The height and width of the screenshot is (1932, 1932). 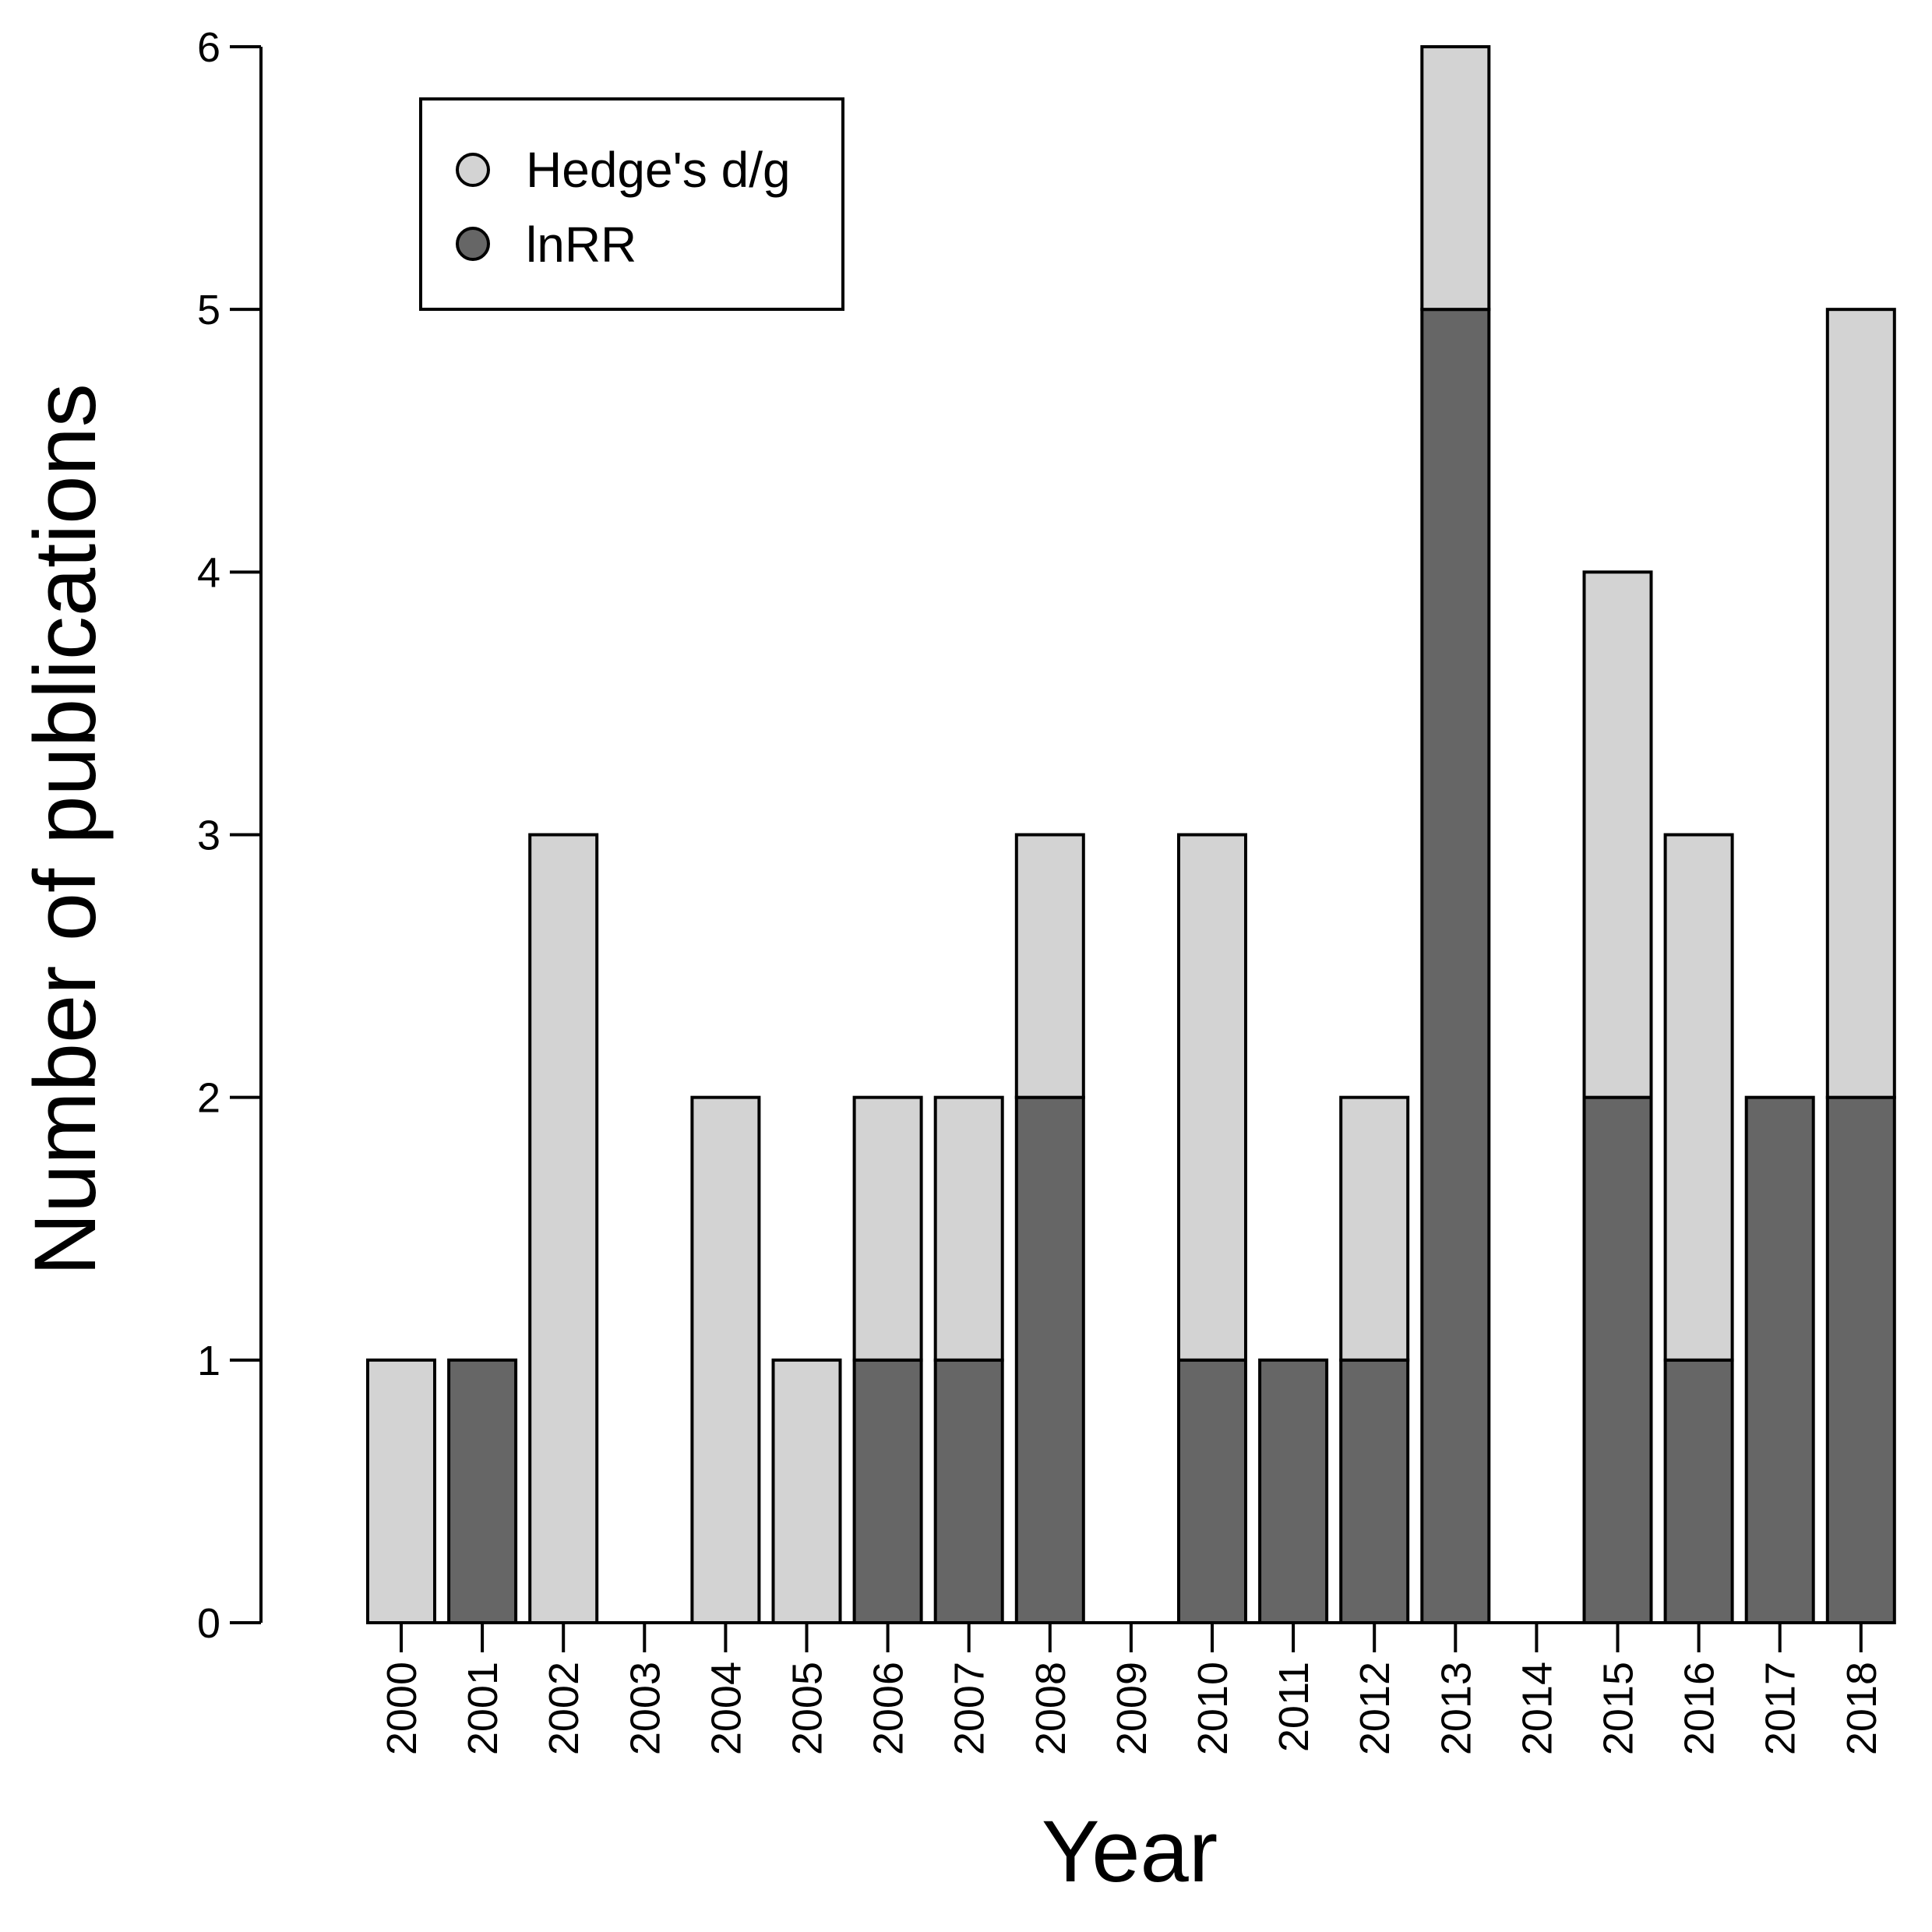 What do you see at coordinates (208, 836) in the screenshot?
I see `y-tick-label: 3` at bounding box center [208, 836].